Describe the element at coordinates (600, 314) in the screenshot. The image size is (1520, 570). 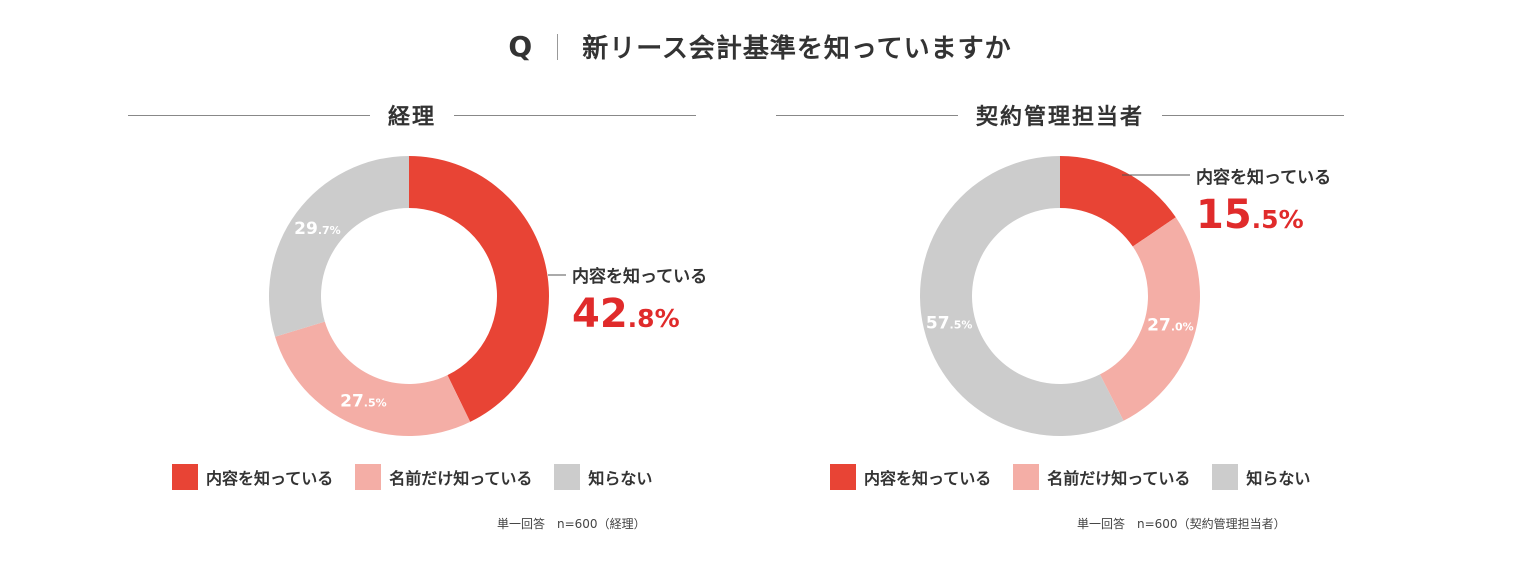
I see `callout-value-int: 42` at that location.